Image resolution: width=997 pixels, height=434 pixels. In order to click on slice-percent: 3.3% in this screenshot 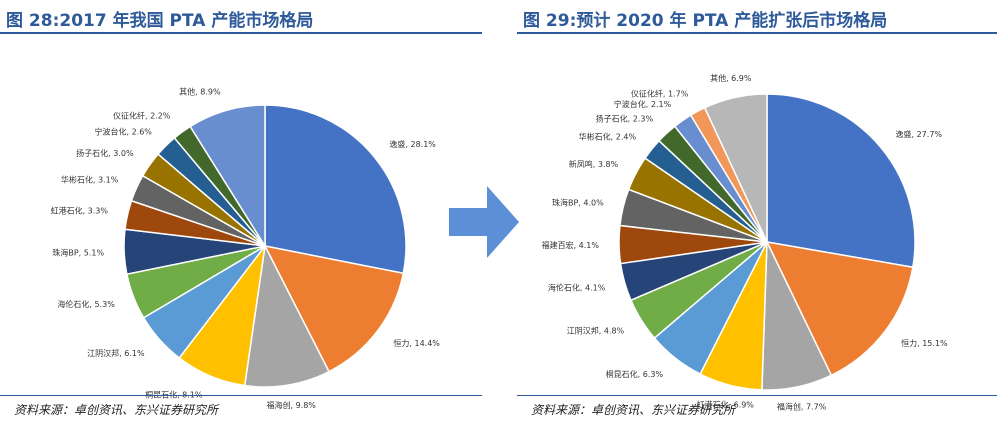, I will do `click(98, 210)`.